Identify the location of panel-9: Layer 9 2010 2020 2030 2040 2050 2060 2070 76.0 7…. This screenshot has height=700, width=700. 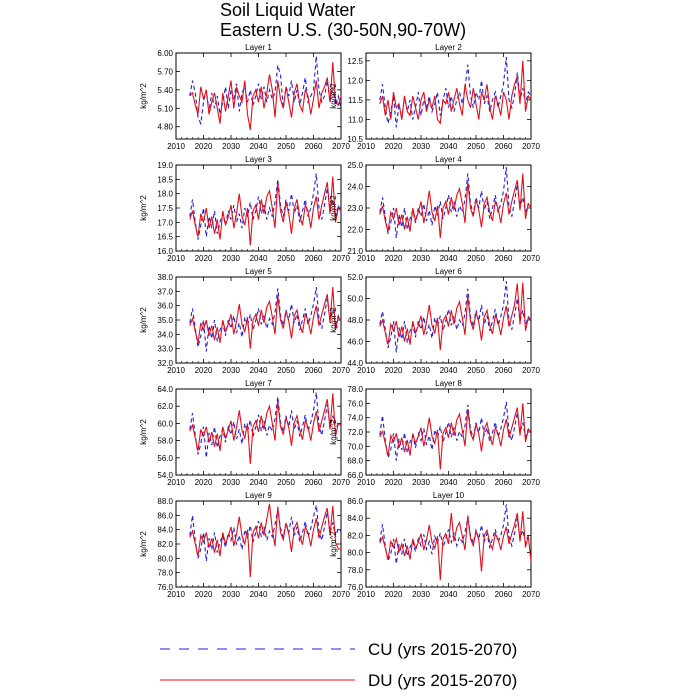
(244, 545).